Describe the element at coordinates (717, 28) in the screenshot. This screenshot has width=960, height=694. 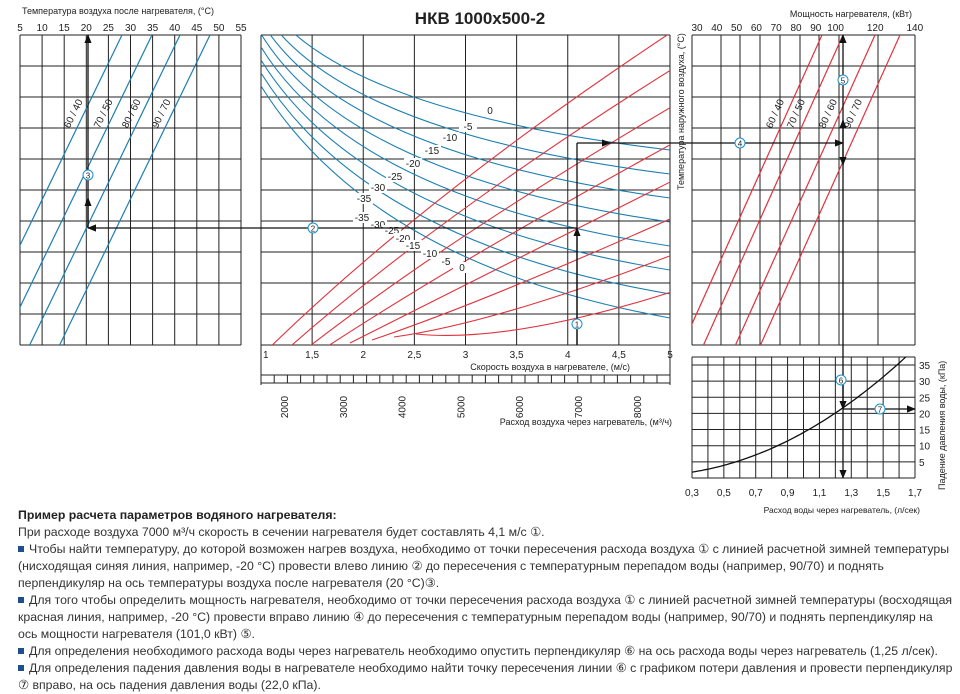
I see `power-tick-label: 40` at that location.